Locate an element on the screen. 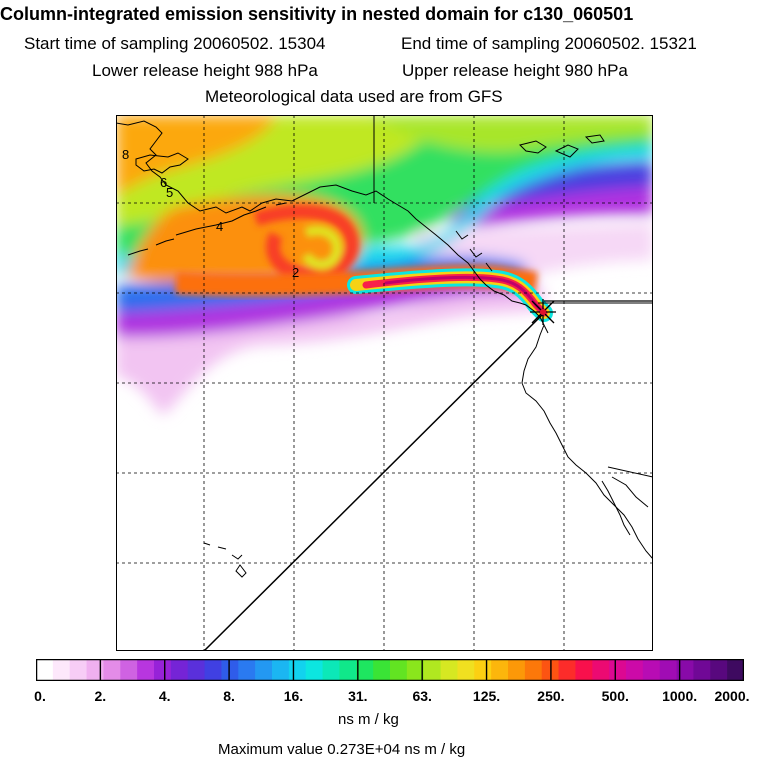  contour-label: 6 is located at coordinates (163, 182).